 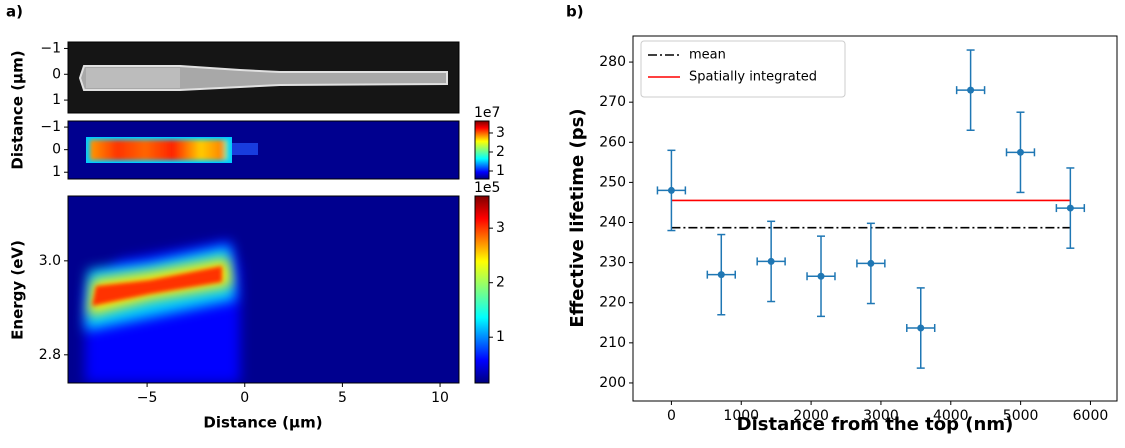 I want to click on y-tick-label: 200, so click(x=612, y=383).